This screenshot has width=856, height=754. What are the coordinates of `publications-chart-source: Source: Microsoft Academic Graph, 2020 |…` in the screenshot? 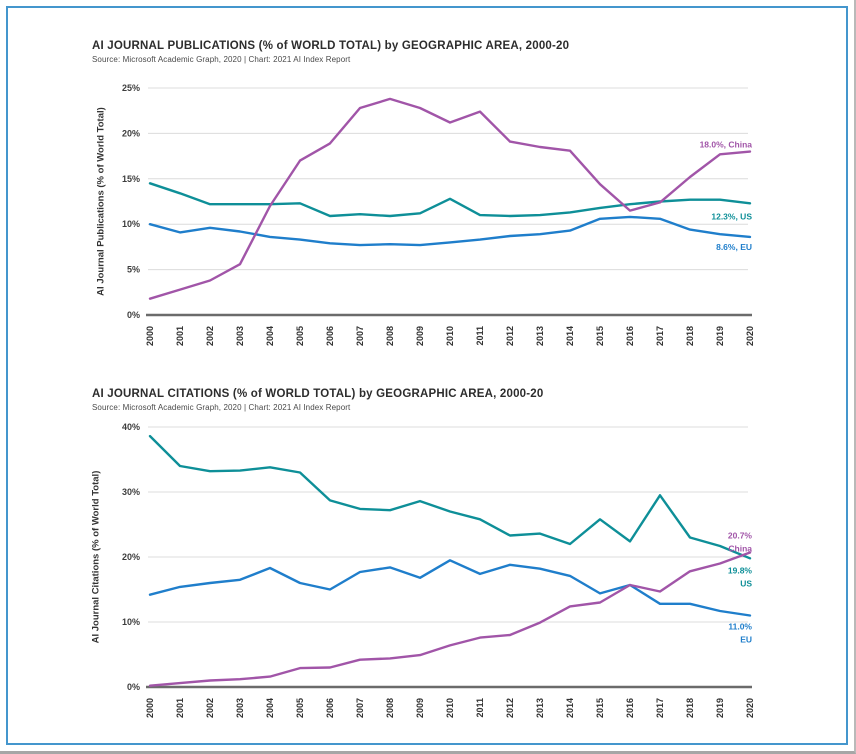 It's located at (221, 59).